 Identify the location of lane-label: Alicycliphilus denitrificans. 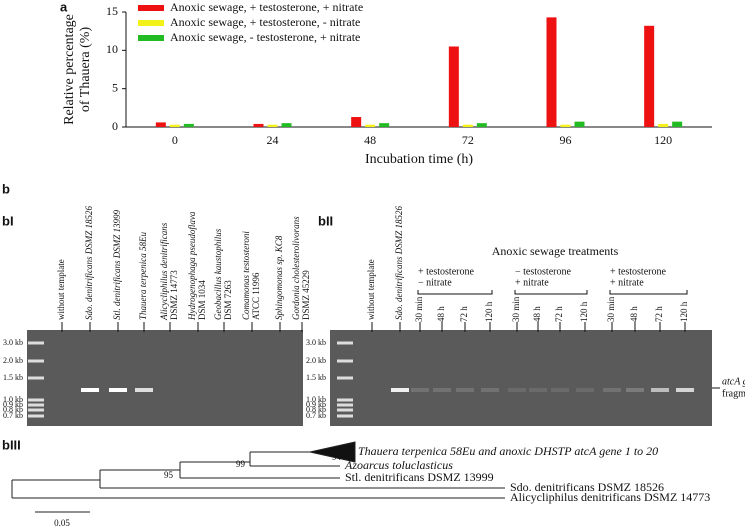
(164, 271).